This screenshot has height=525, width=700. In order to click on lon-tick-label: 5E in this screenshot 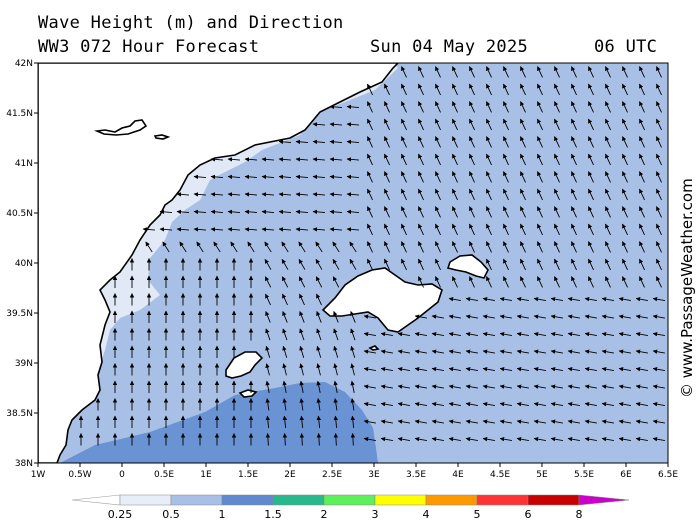, I will do `click(542, 475)`.